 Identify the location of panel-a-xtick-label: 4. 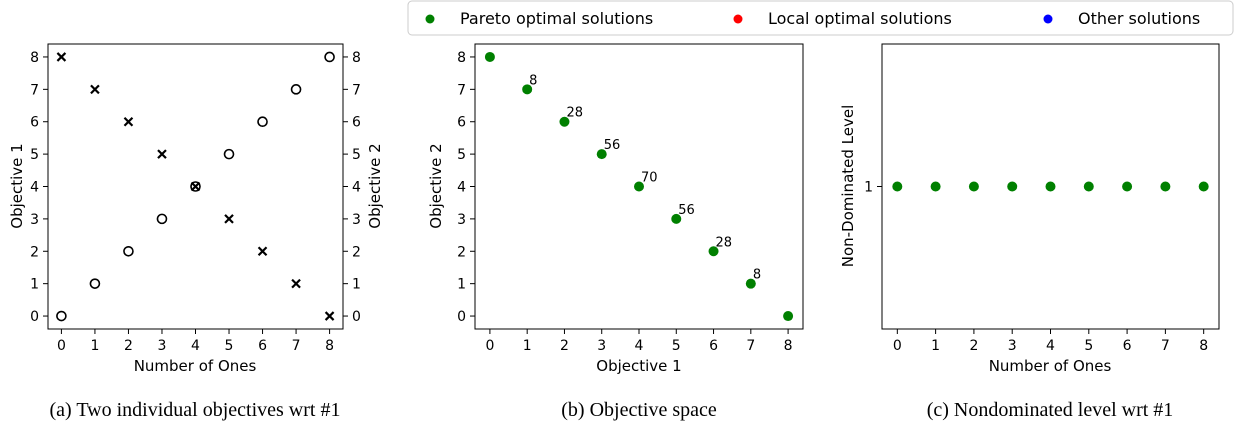
(195, 346).